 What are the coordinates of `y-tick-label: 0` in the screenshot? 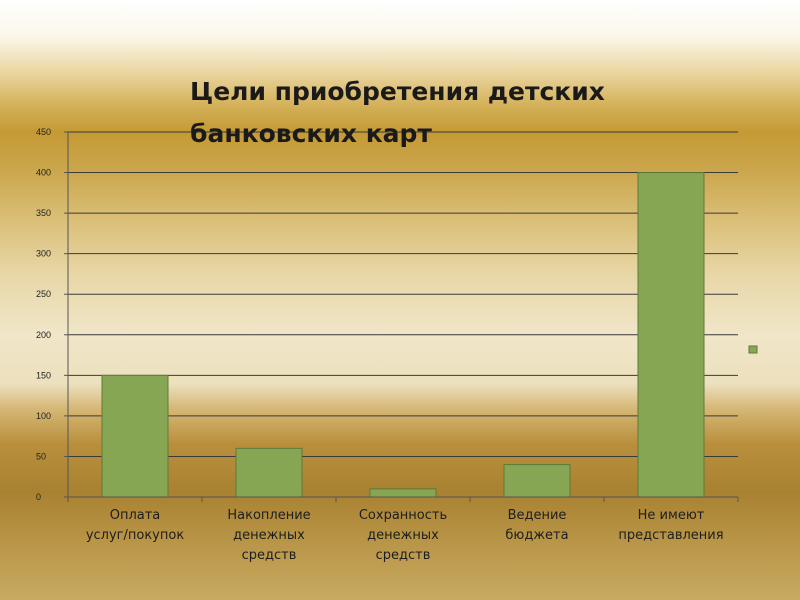 It's located at (38, 497).